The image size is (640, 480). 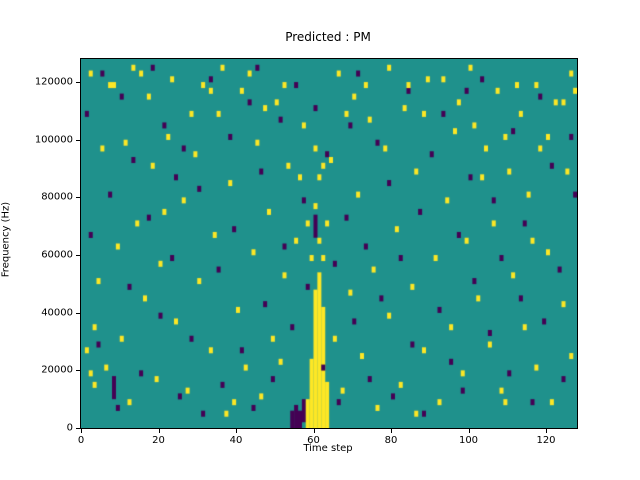 I want to click on y-tick-label: 120000, so click(x=53, y=82).